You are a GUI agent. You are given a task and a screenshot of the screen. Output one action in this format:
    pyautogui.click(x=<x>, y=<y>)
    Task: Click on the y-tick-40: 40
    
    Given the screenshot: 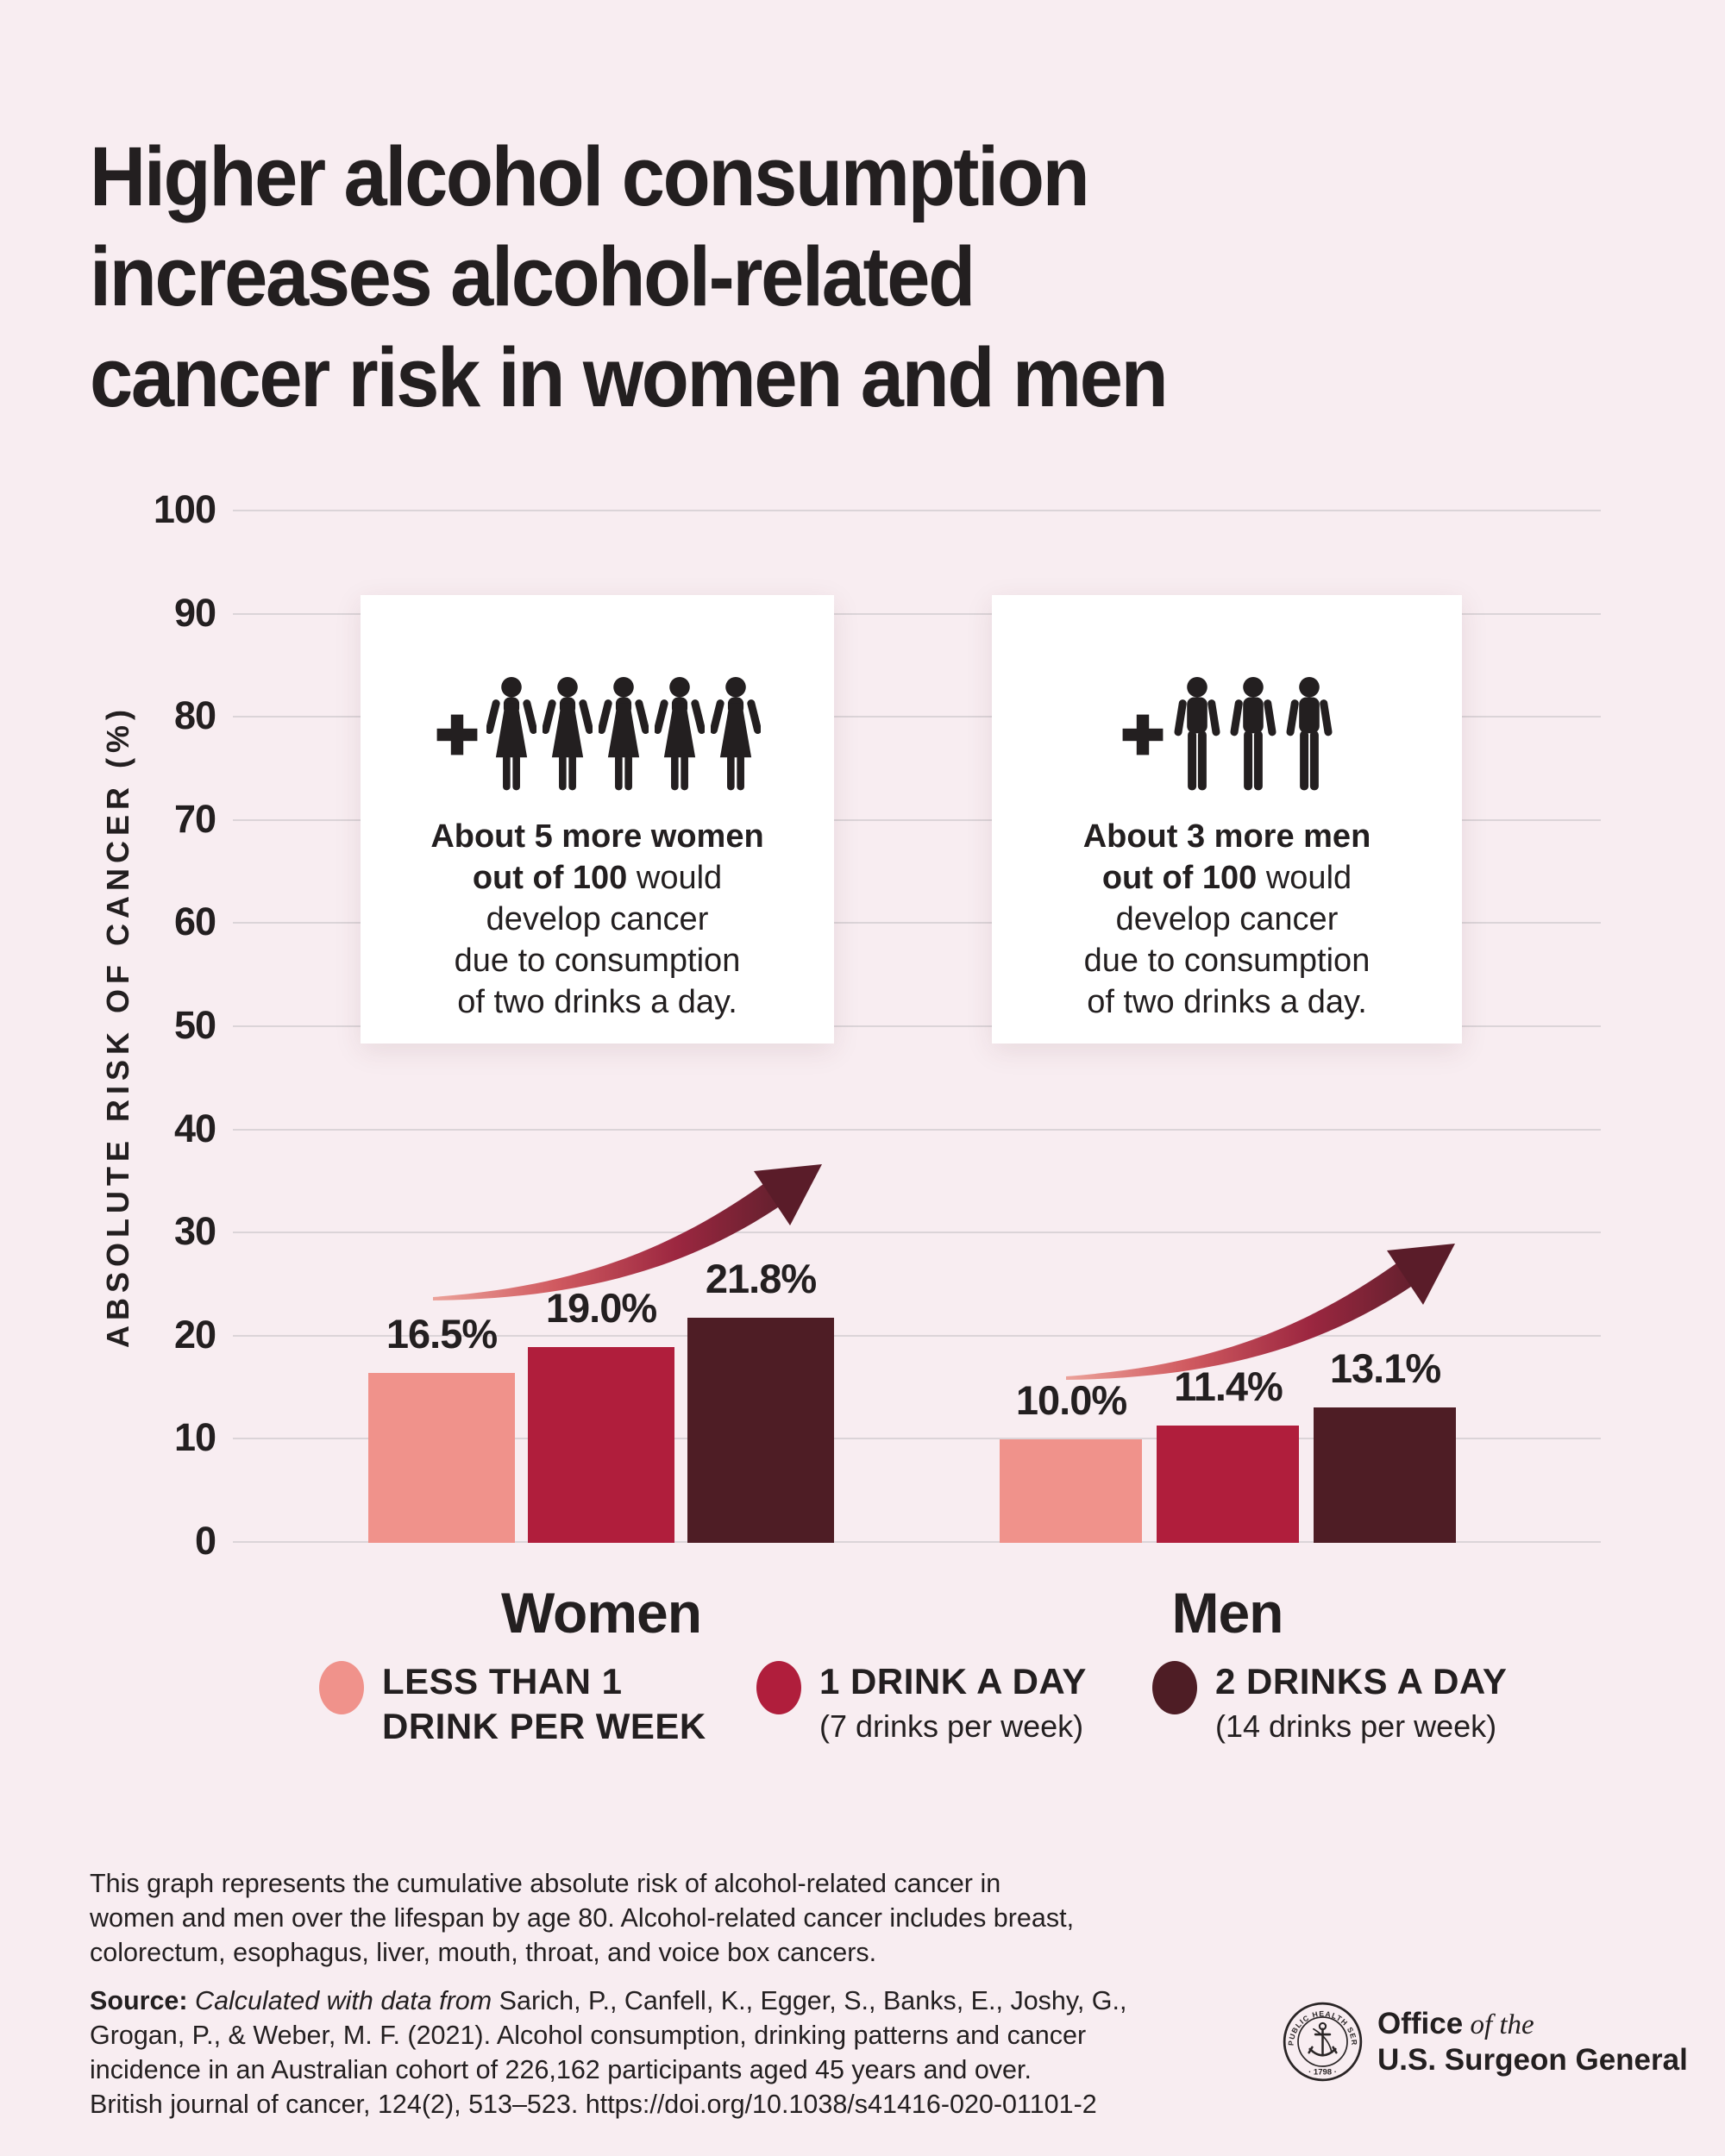 What is the action you would take?
    pyautogui.click(x=194, y=1128)
    